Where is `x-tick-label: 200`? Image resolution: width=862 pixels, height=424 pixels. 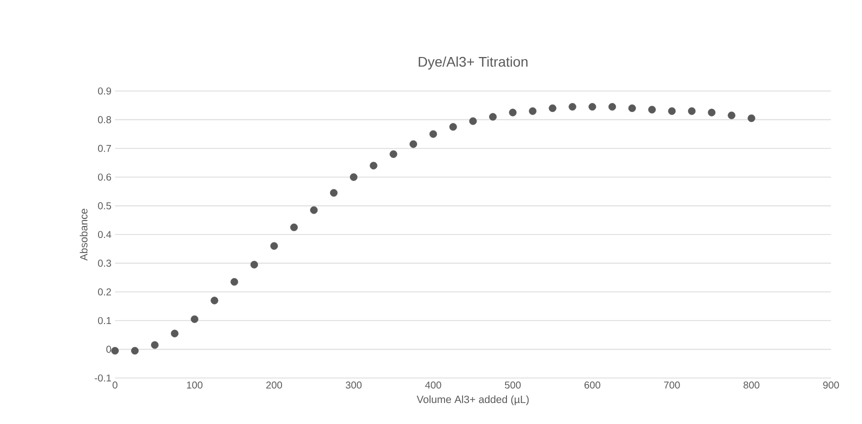
x-tick-label: 200 is located at coordinates (274, 385).